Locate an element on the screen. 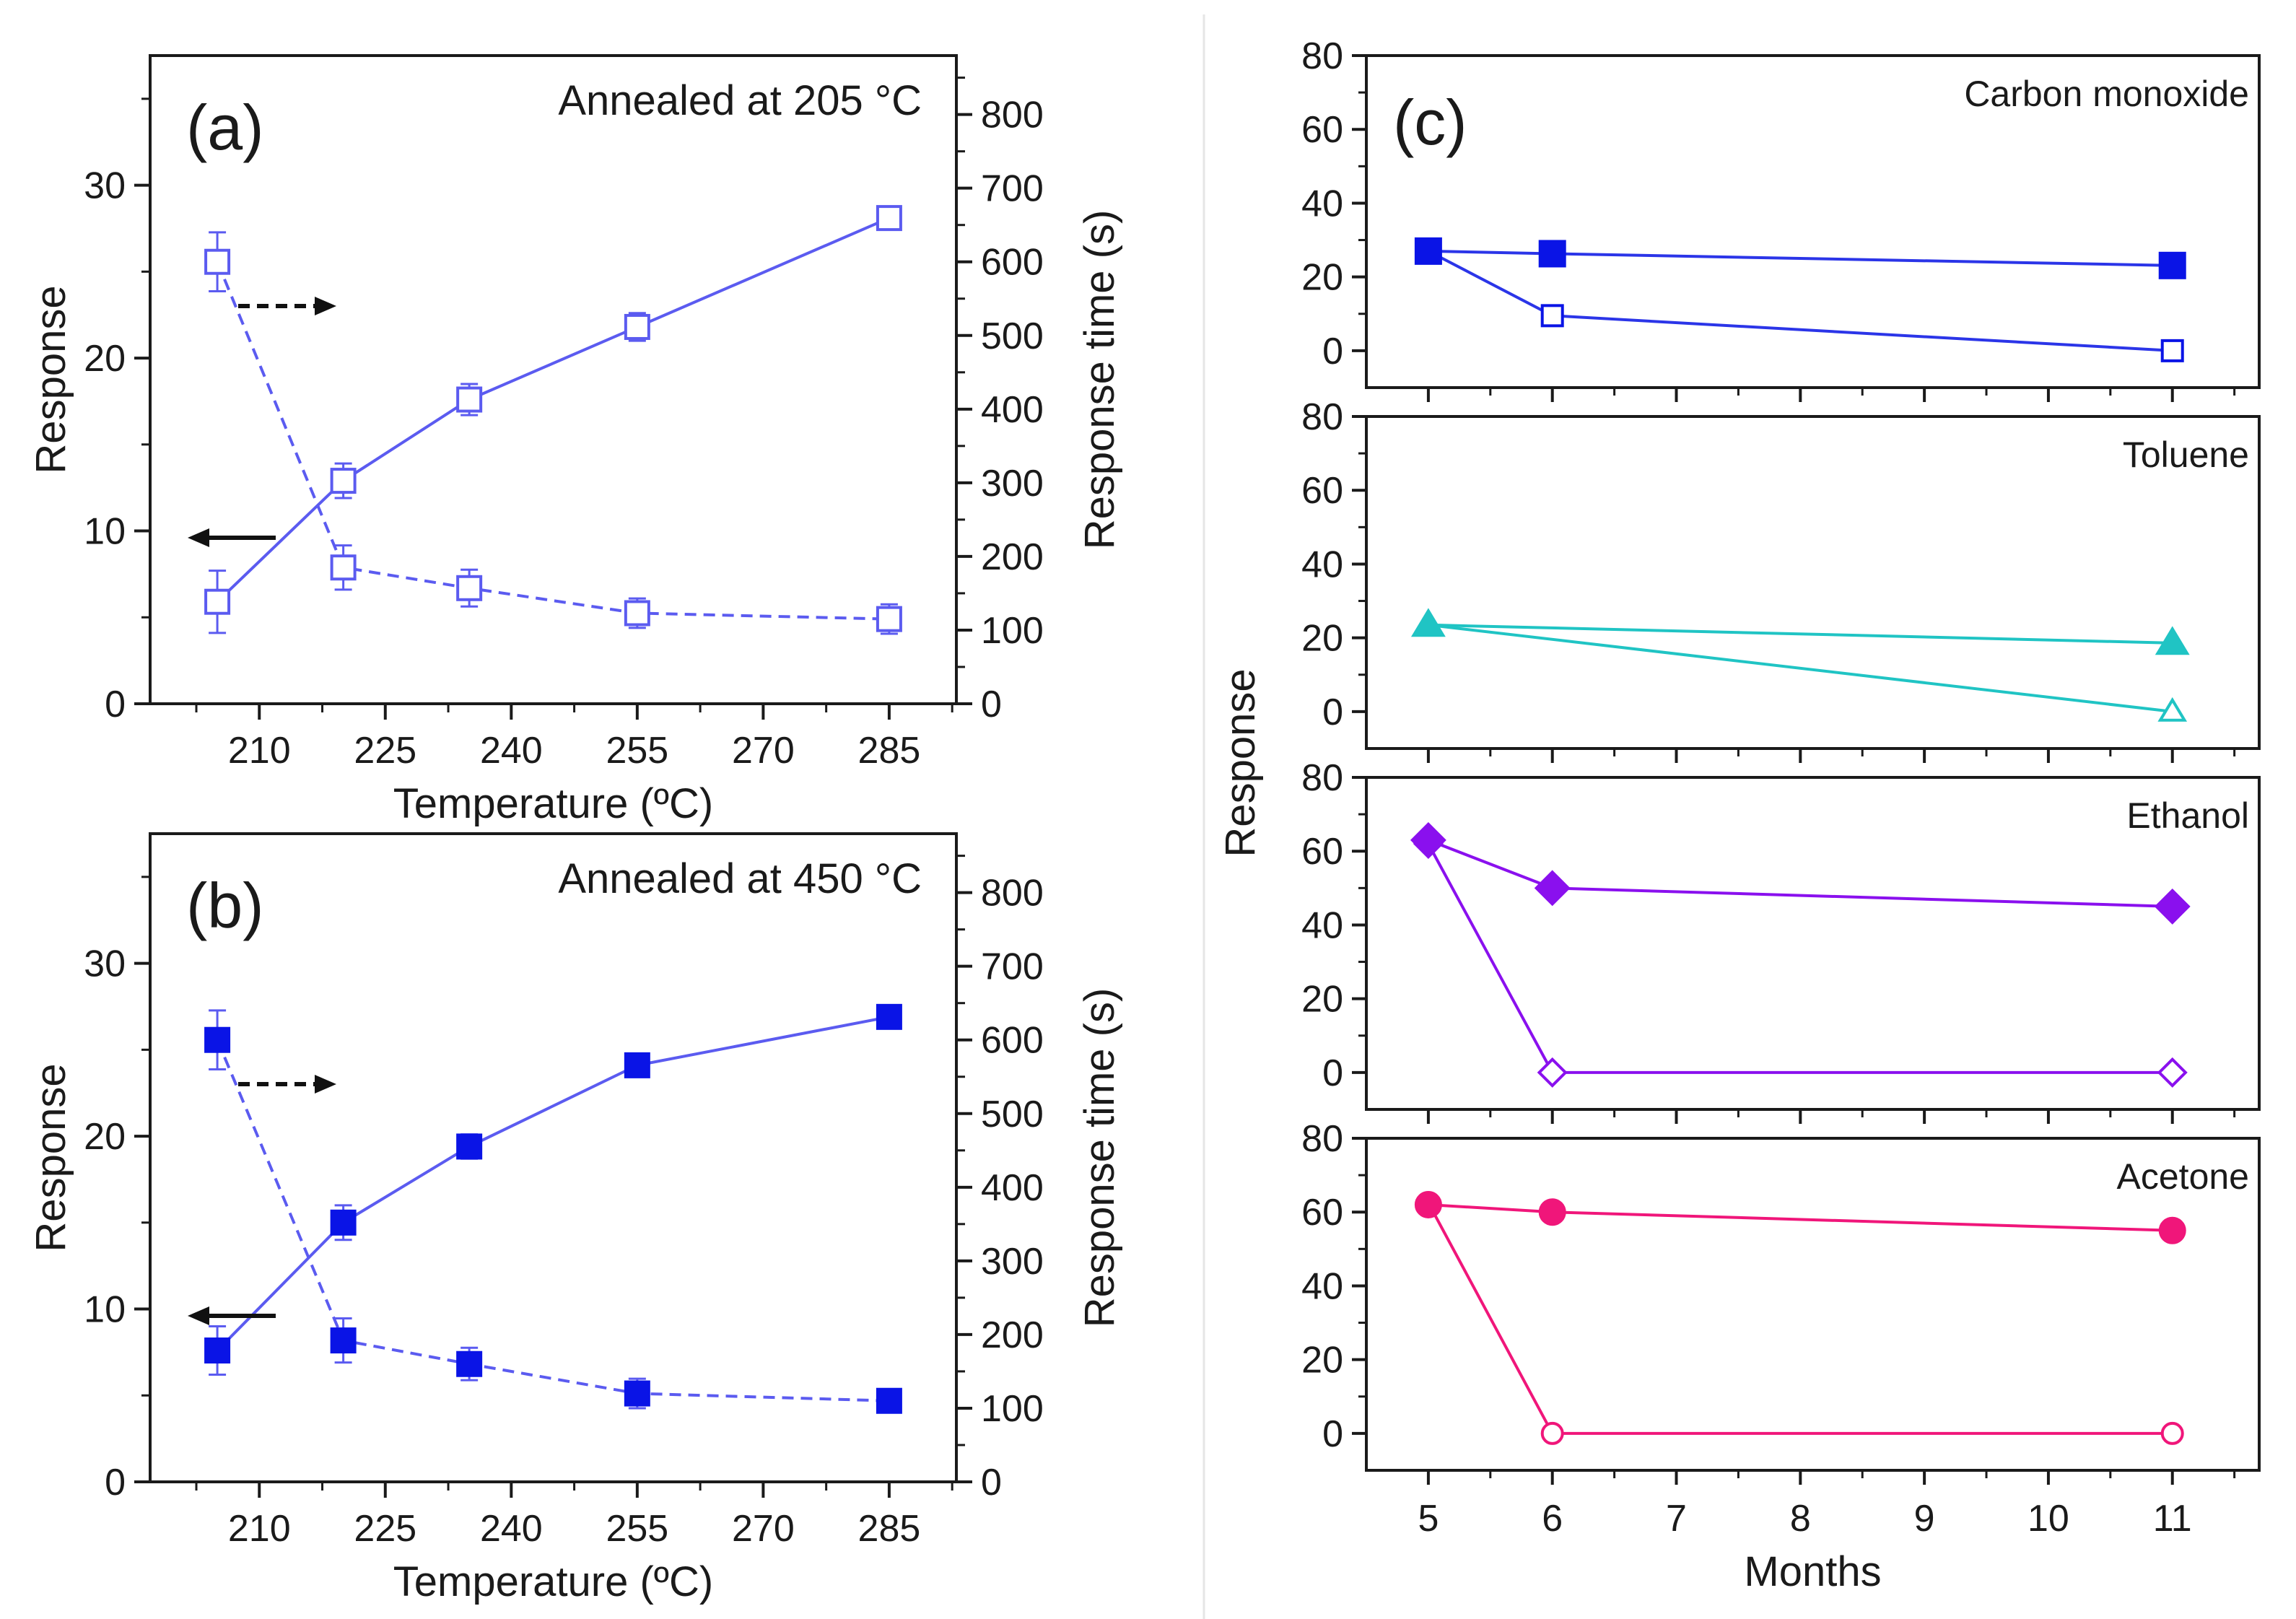 The height and width of the screenshot is (1619, 2296). x-tick-label: 5 is located at coordinates (1428, 1519).